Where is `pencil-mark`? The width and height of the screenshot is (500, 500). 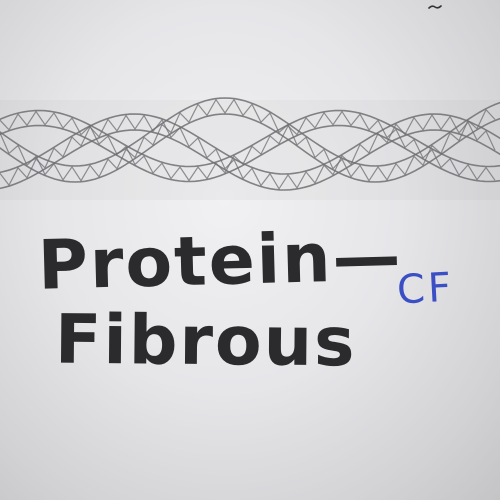 pencil-mark is located at coordinates (435, 7).